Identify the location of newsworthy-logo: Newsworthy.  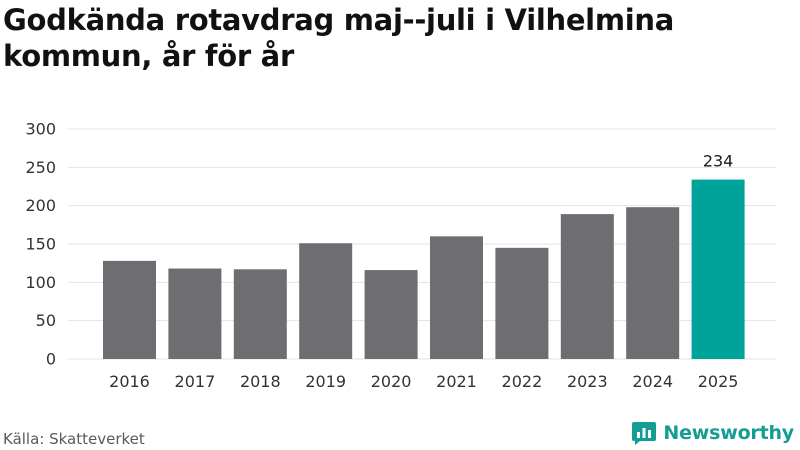
(712, 433).